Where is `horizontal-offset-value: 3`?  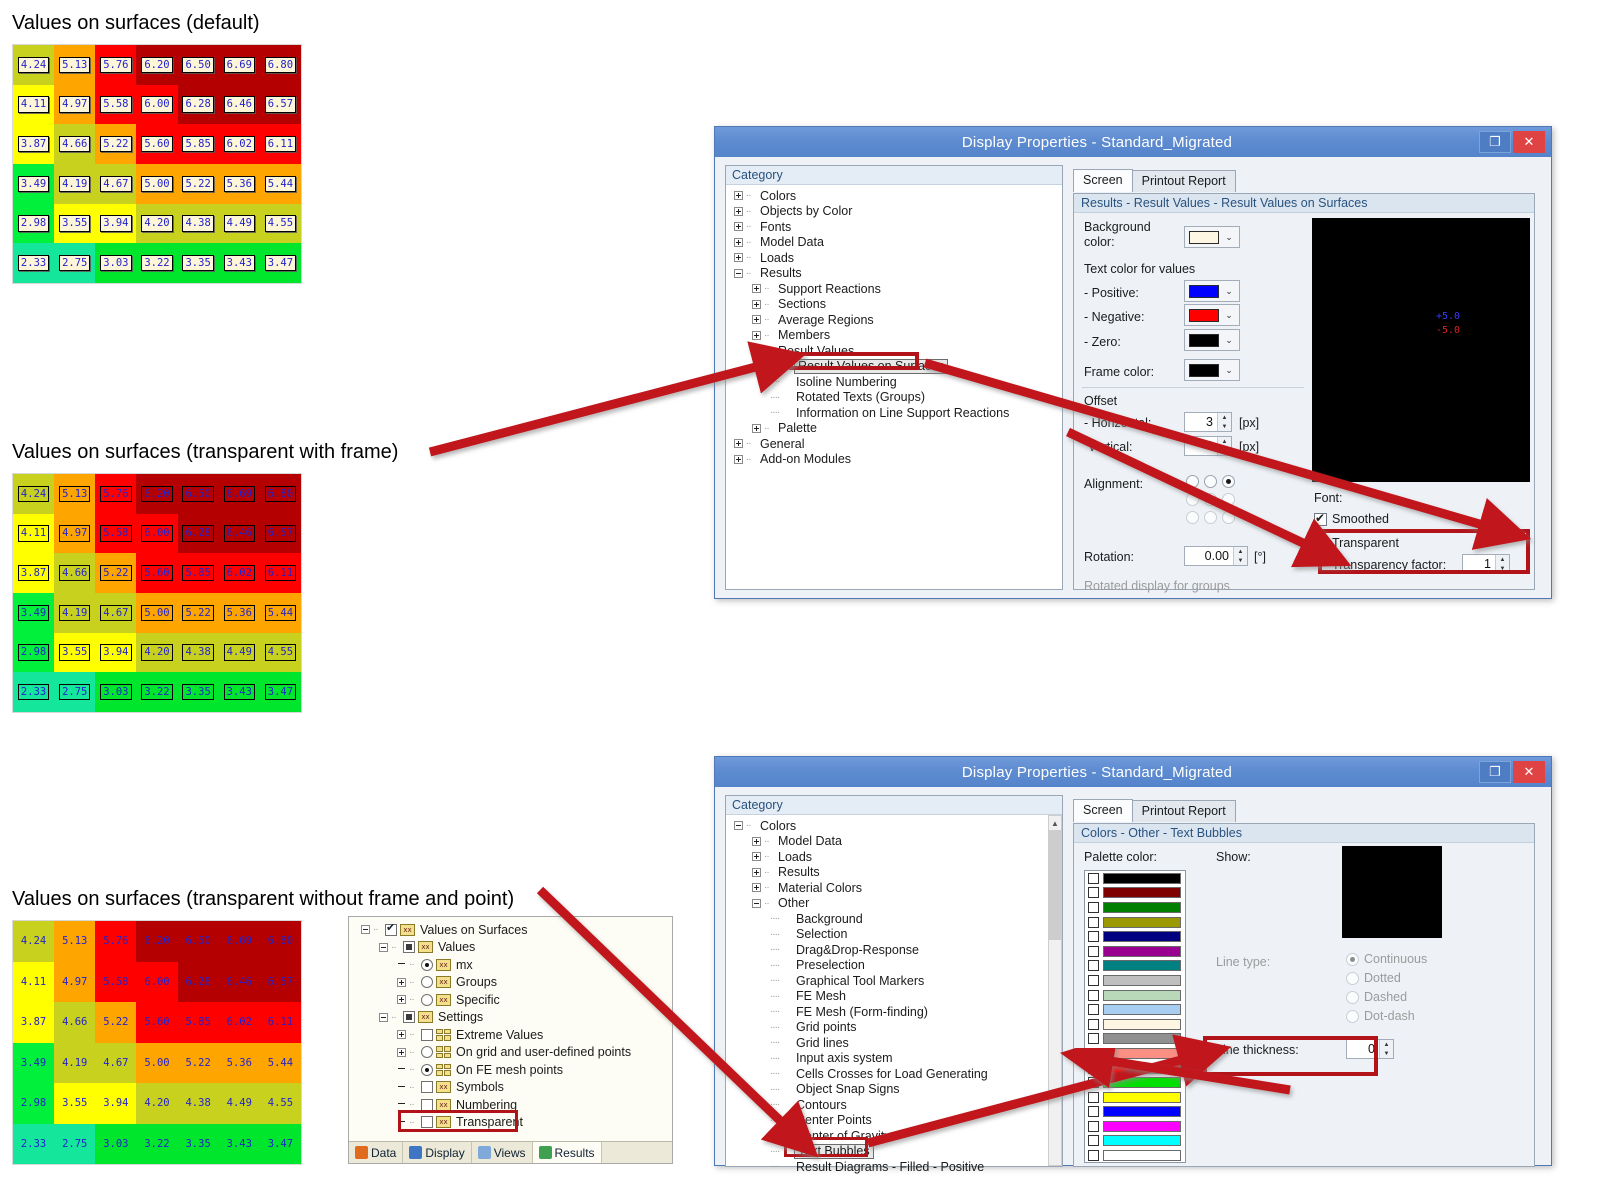
horizontal-offset-value: 3 is located at coordinates (1209, 422).